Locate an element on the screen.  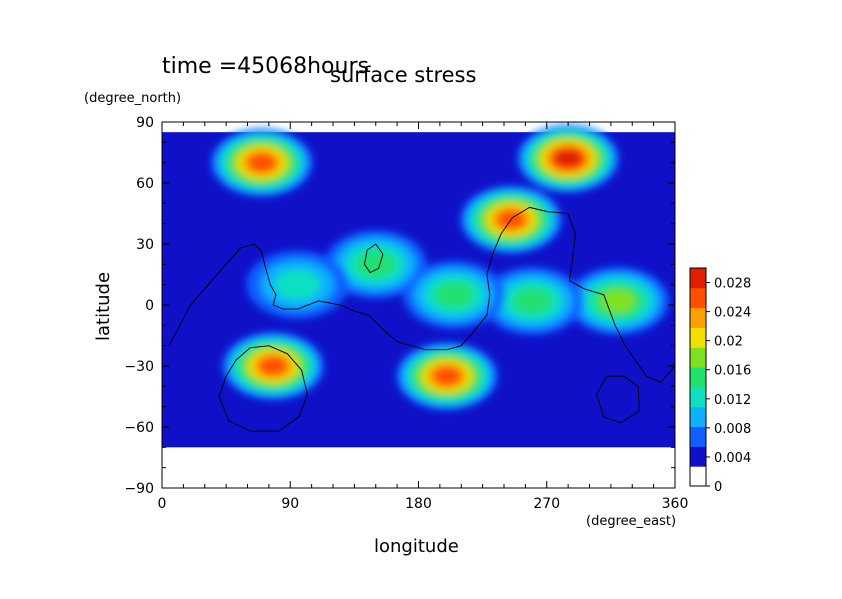
y-tick-label: −90 is located at coordinates (139, 489).